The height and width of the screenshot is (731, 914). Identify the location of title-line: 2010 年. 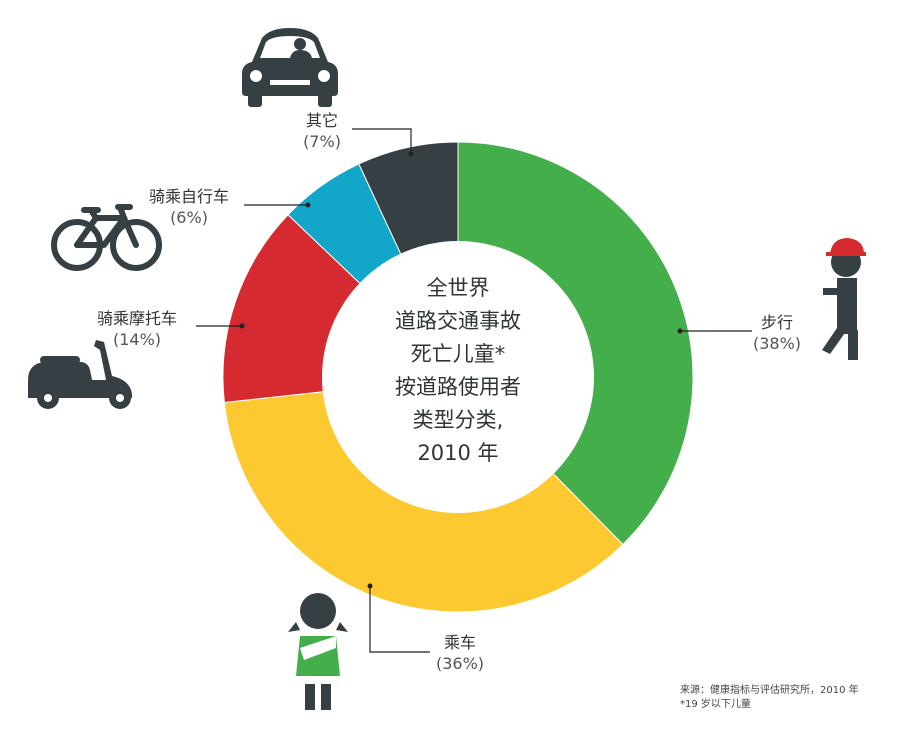
(458, 453).